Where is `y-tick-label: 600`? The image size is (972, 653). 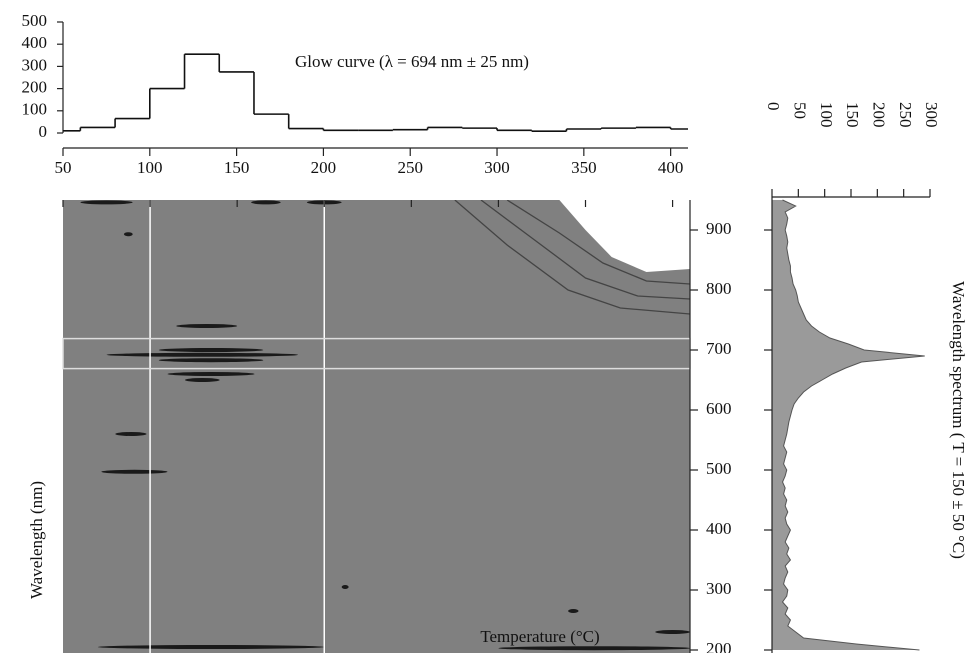 y-tick-label: 600 is located at coordinates (719, 408).